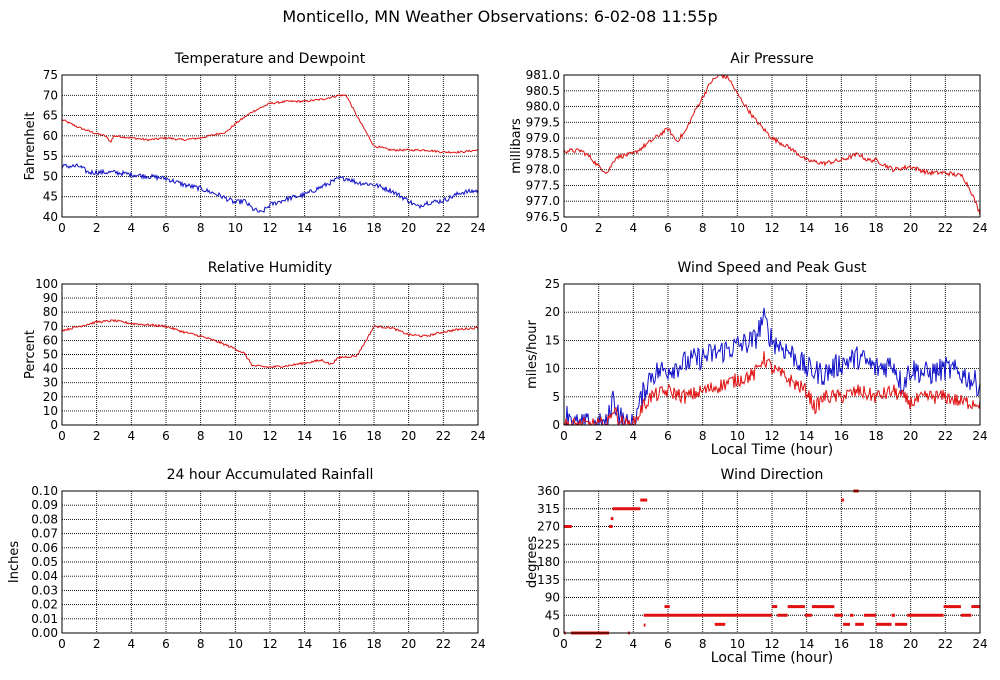 The height and width of the screenshot is (680, 1000). What do you see at coordinates (543, 170) in the screenshot?
I see `y-tick-label: 978.0` at bounding box center [543, 170].